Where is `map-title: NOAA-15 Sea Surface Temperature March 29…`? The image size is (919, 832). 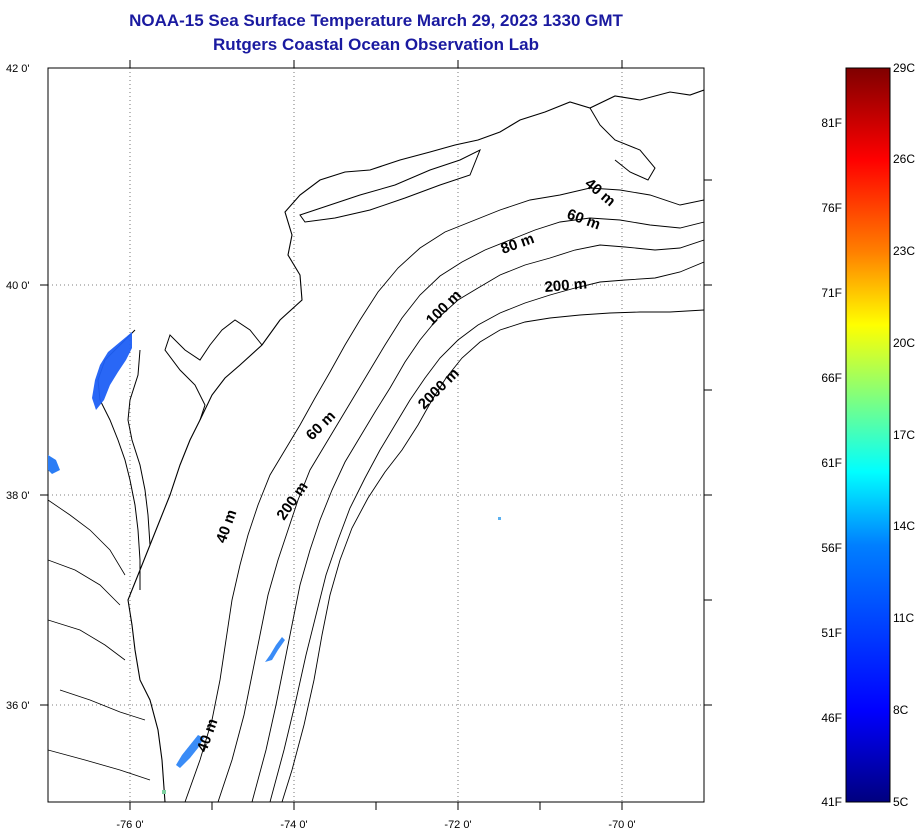 map-title: NOAA-15 Sea Surface Temperature March 29… is located at coordinates (376, 20).